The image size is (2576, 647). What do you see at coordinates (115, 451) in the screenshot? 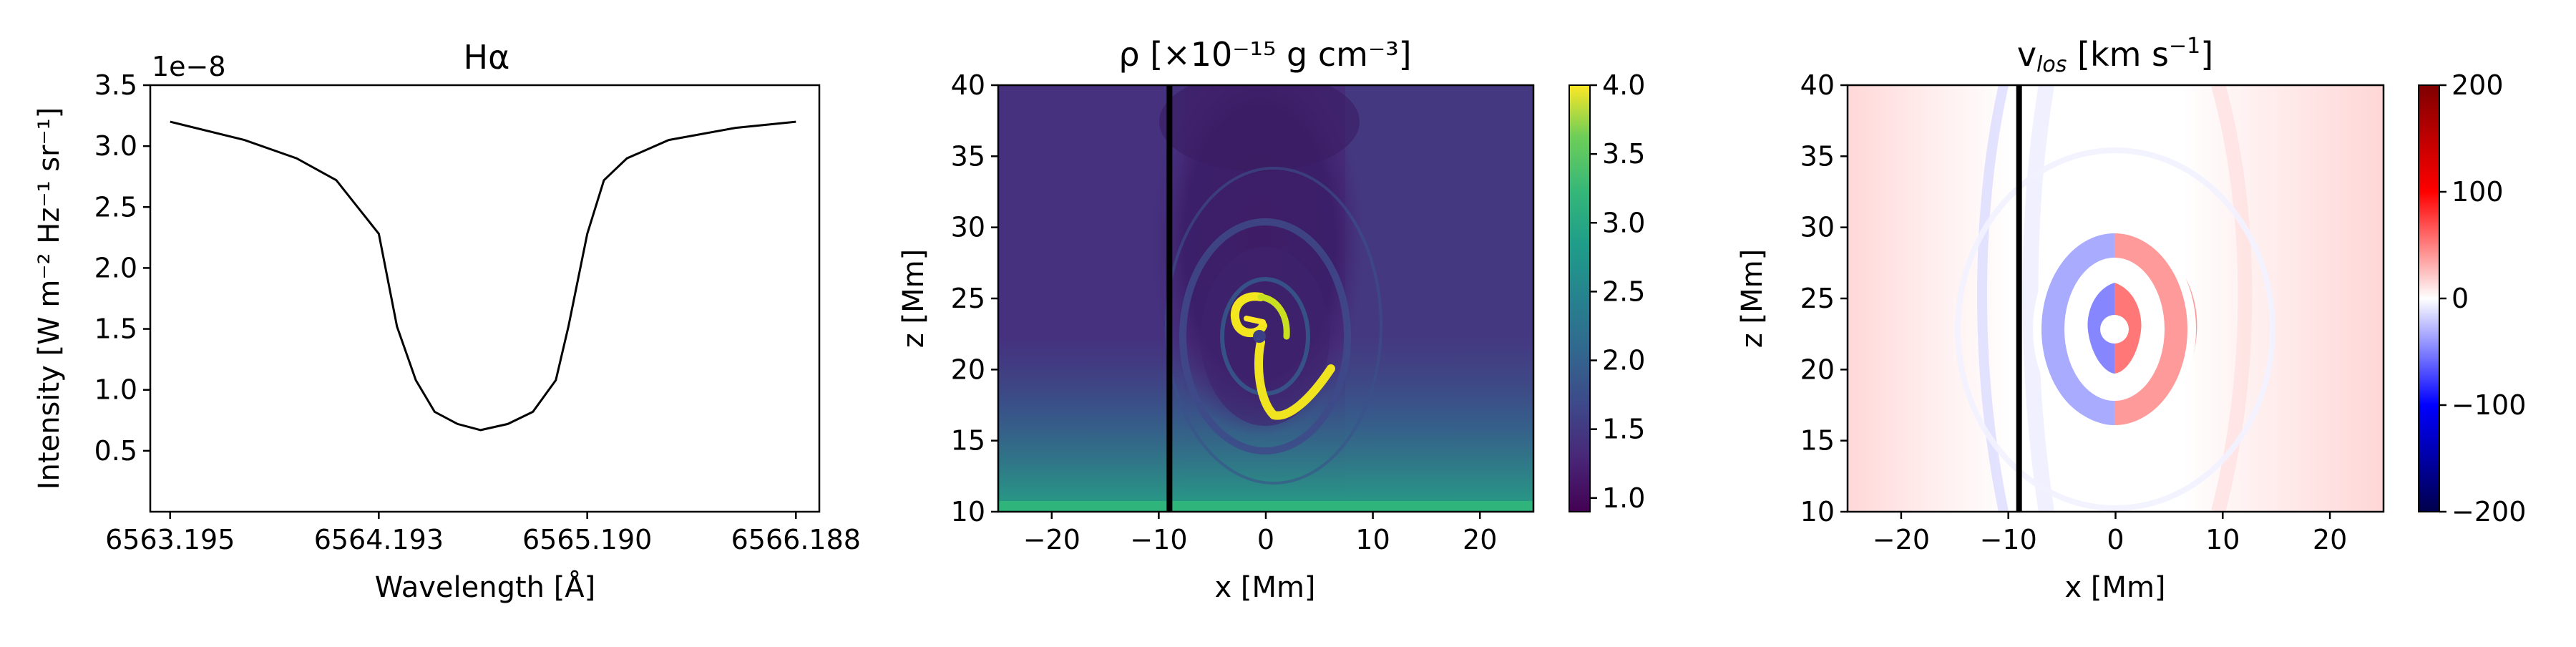
I see `y-tick-label: 0.5` at bounding box center [115, 451].